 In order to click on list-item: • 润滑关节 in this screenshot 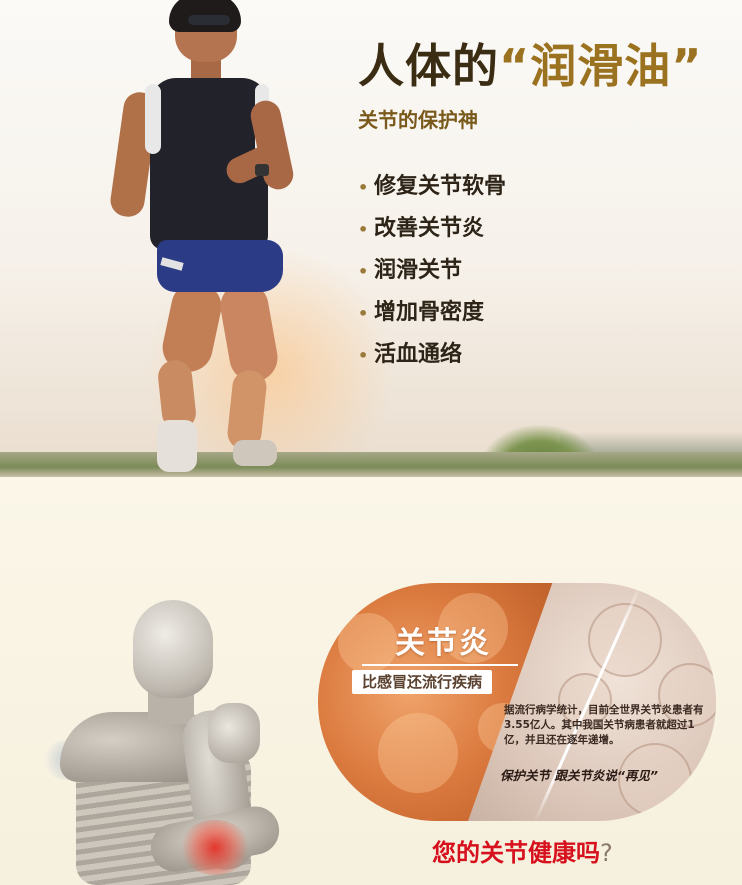, I will do `click(432, 271)`.